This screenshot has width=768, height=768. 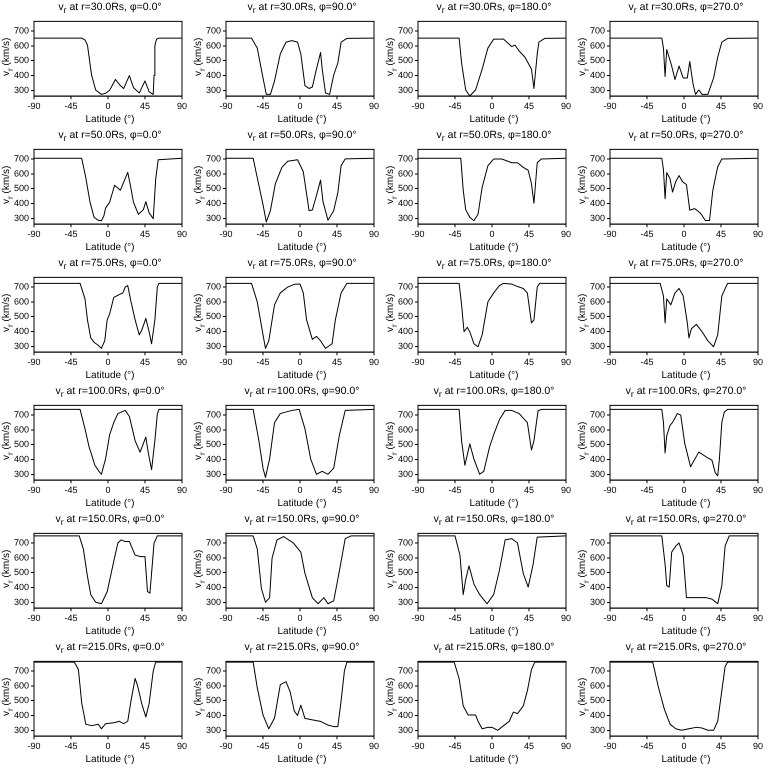 I want to click on chart-title: v$_{r}$ at r=150.0Rs, φ=0.0°, so click(x=110, y=520).